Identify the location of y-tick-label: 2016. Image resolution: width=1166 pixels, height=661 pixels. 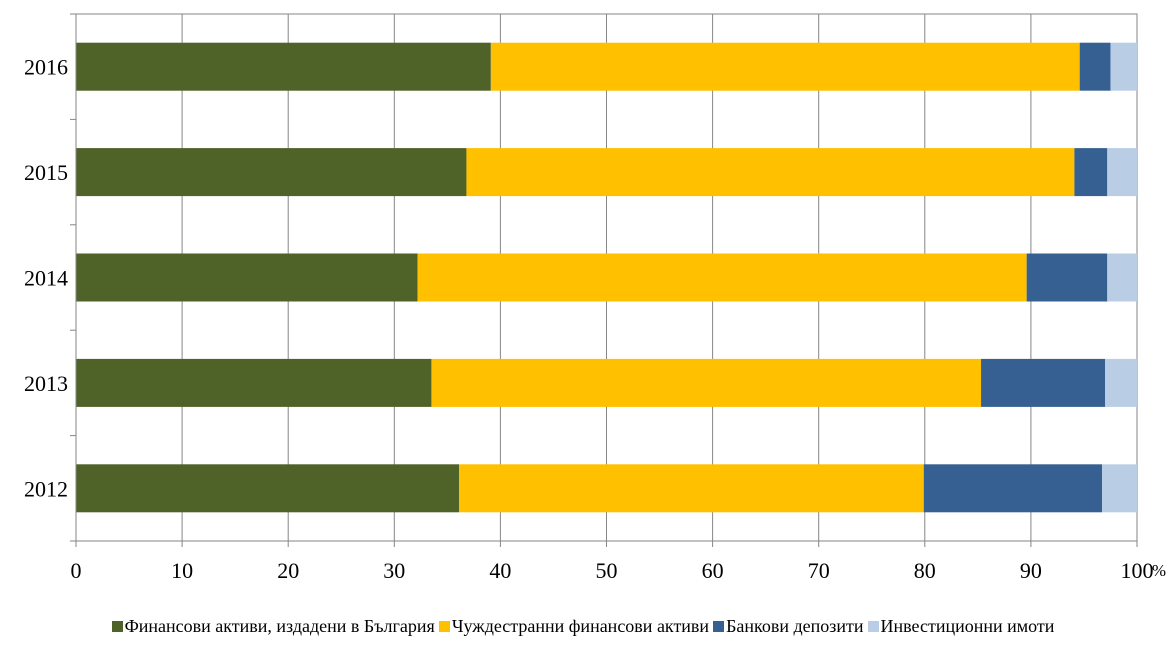
(46, 67).